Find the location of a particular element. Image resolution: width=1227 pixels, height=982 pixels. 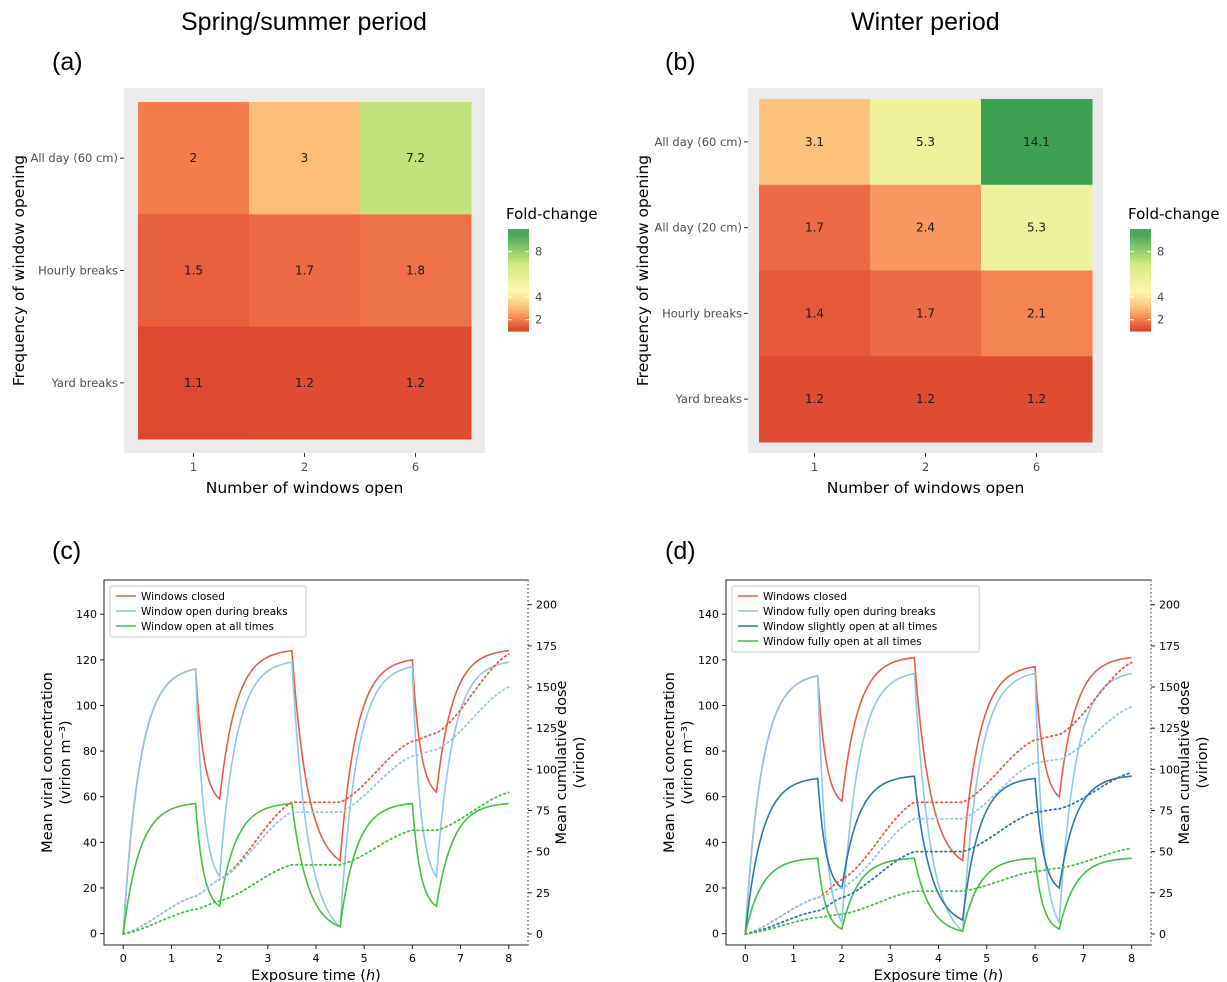

y-tick-label: All day (60 cm) is located at coordinates (74, 158).